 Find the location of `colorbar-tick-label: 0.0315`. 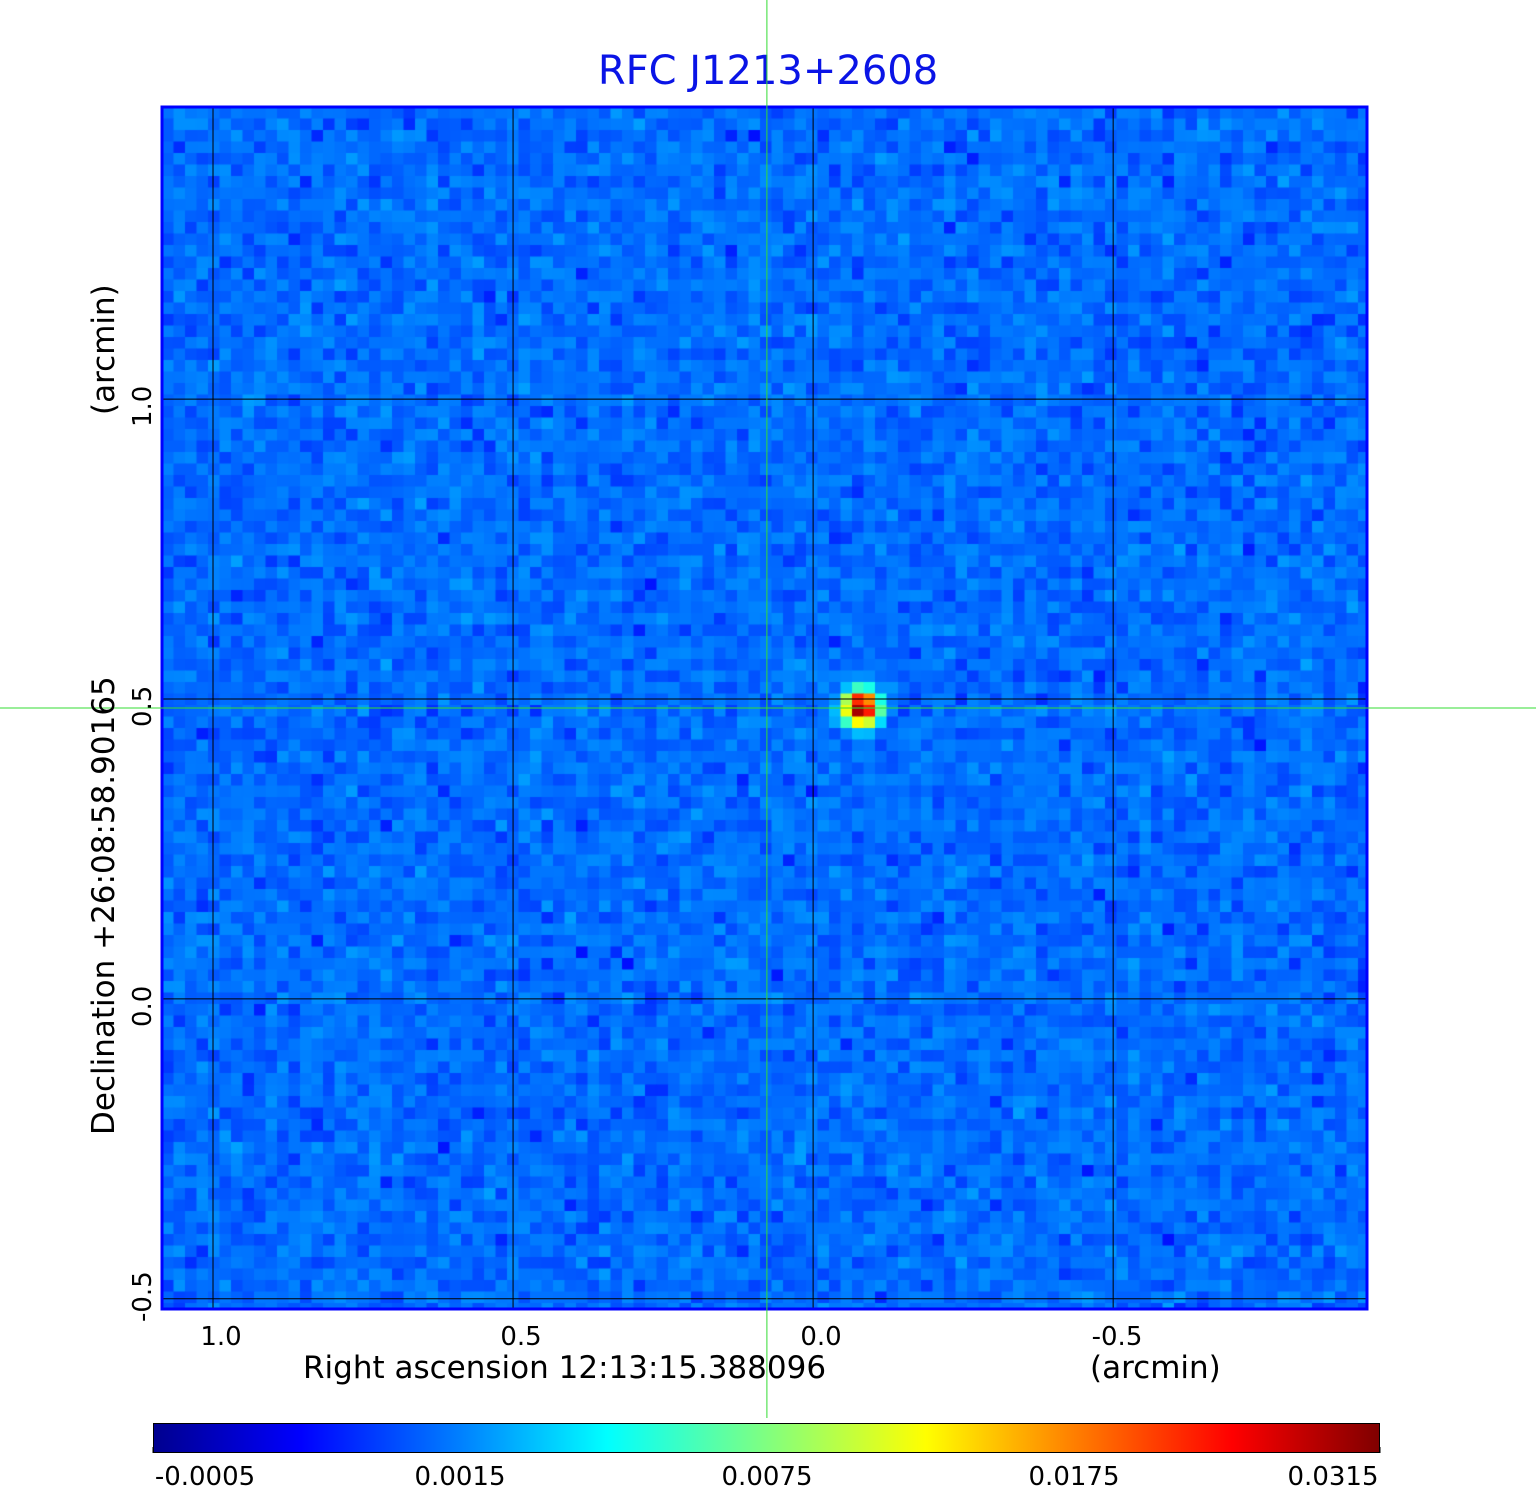

colorbar-tick-label: 0.0315 is located at coordinates (1333, 1477).